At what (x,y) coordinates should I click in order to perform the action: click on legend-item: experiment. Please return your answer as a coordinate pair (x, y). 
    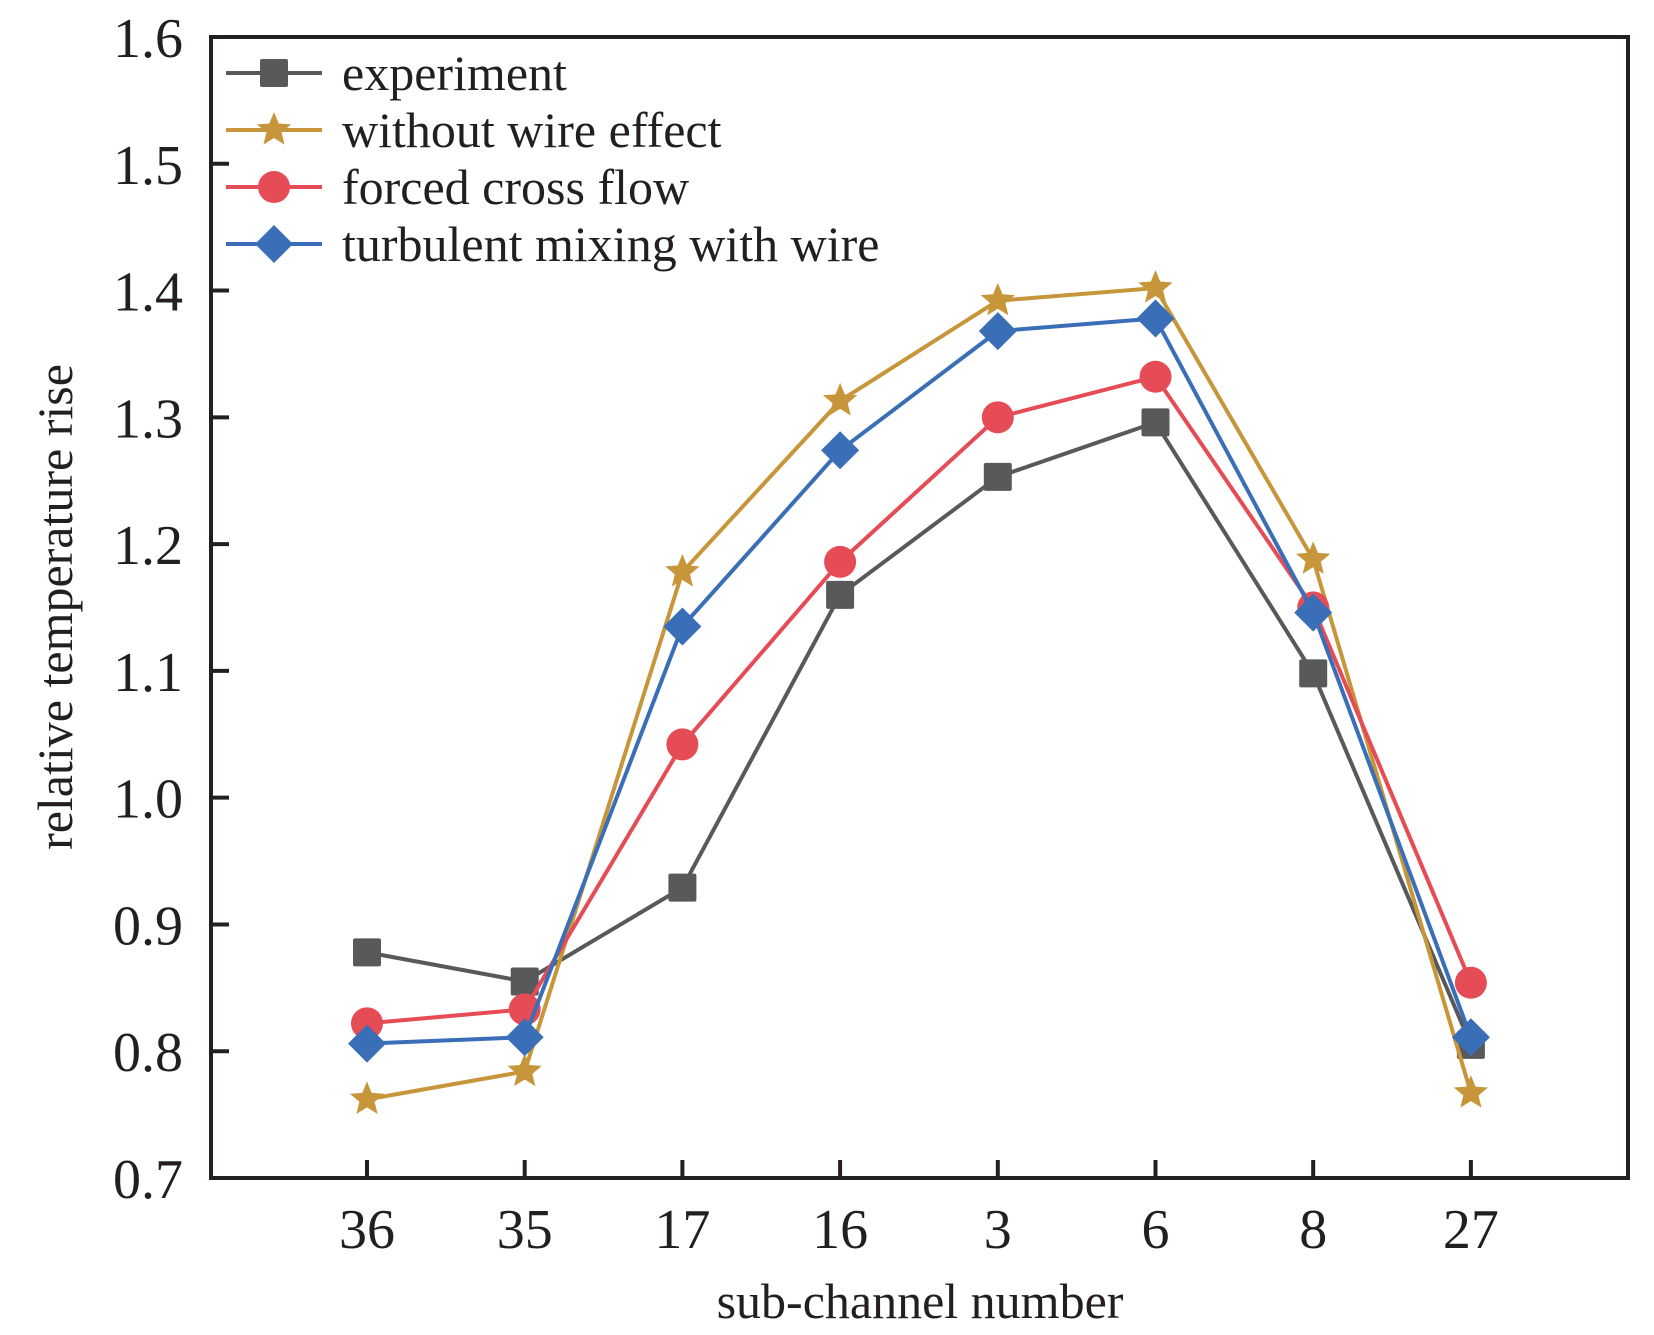
    Looking at the image, I should click on (396, 73).